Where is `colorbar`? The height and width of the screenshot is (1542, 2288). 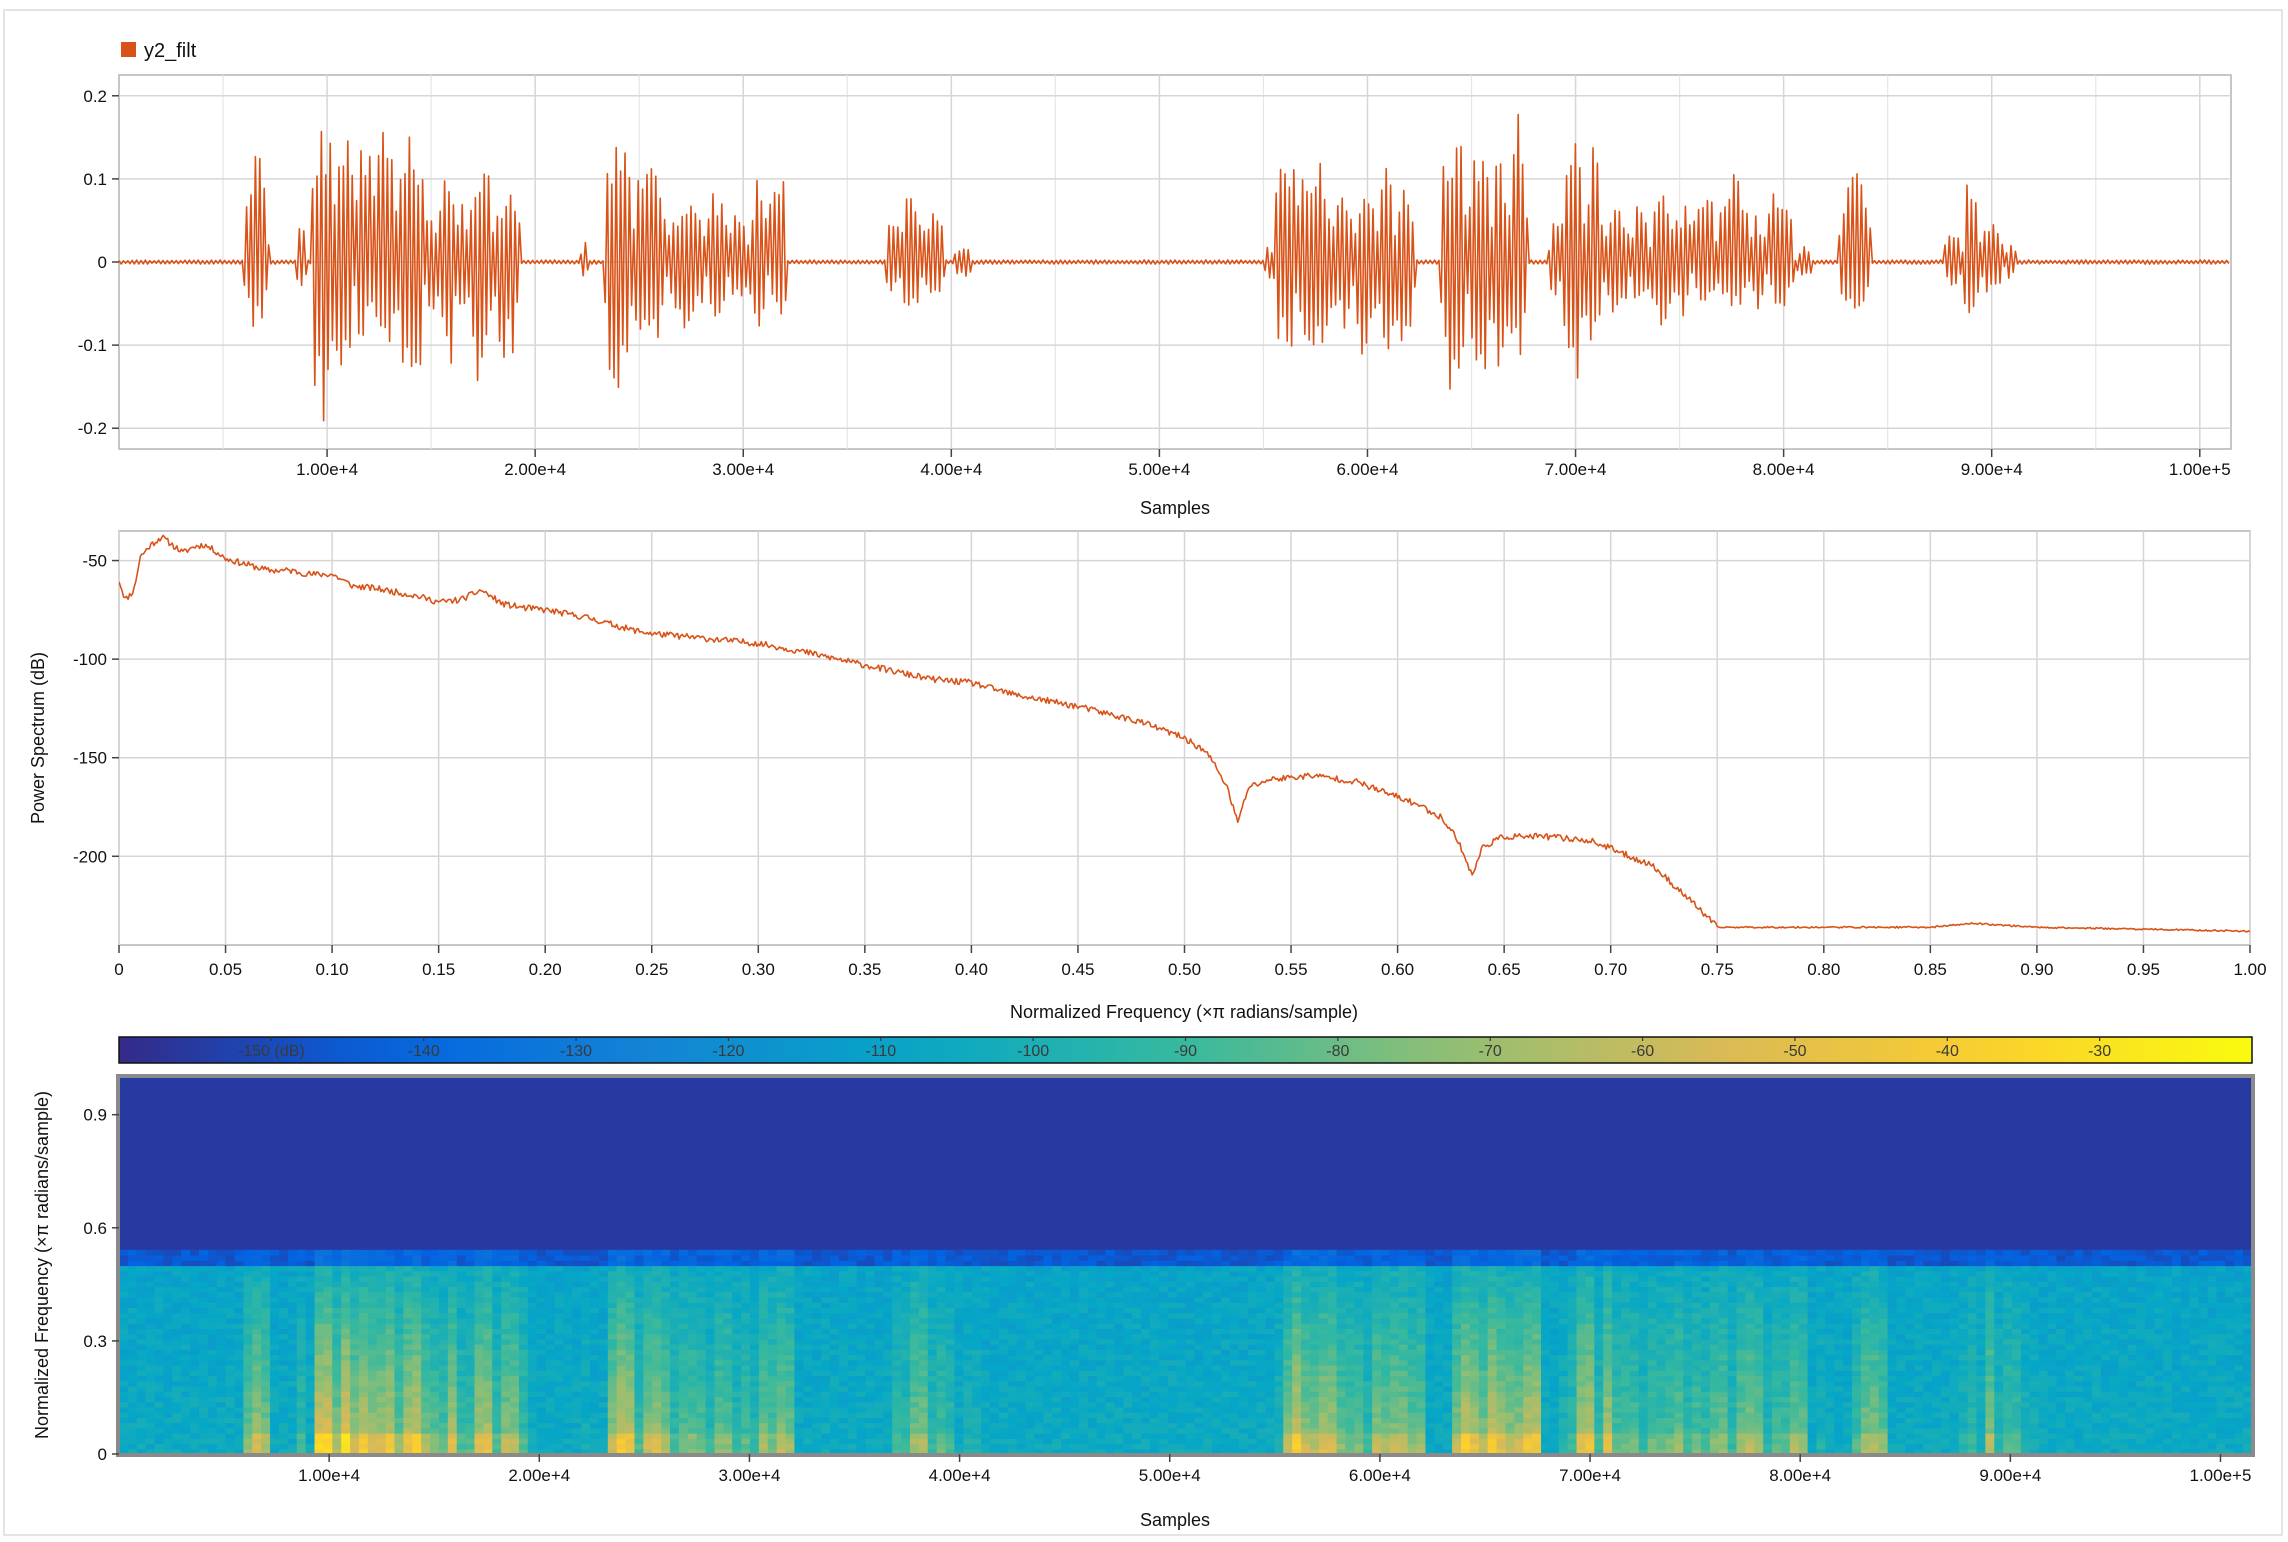 colorbar is located at coordinates (1185, 1050).